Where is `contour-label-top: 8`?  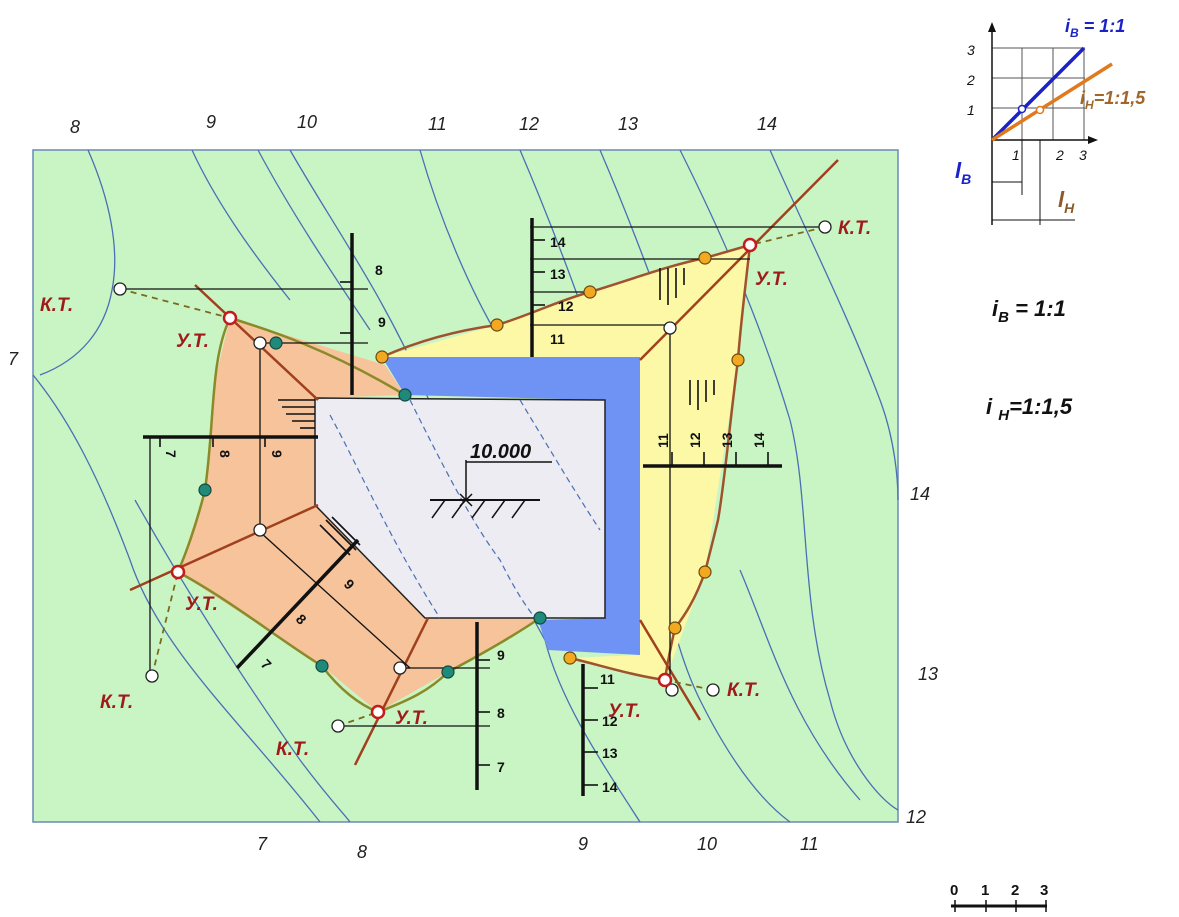
contour-label-top: 8 is located at coordinates (75, 127).